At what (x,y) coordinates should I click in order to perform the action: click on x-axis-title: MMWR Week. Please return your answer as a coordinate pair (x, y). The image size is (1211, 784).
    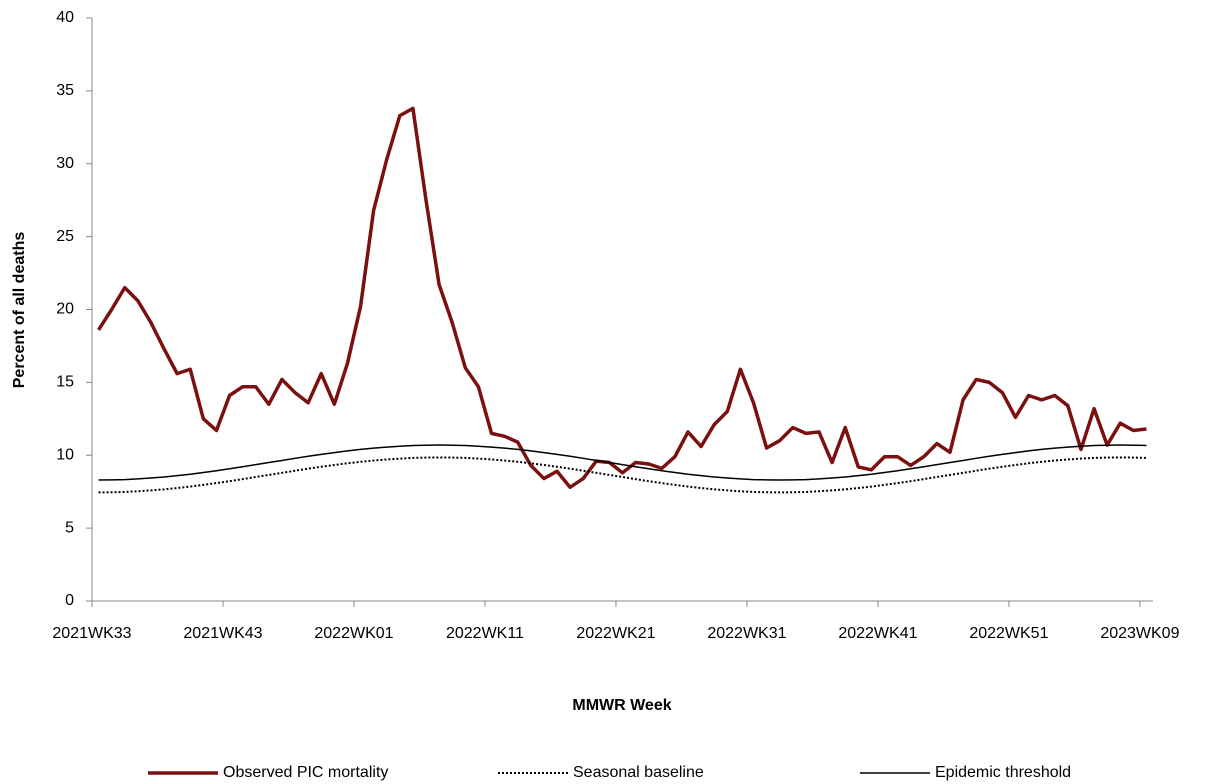
    Looking at the image, I should click on (621, 705).